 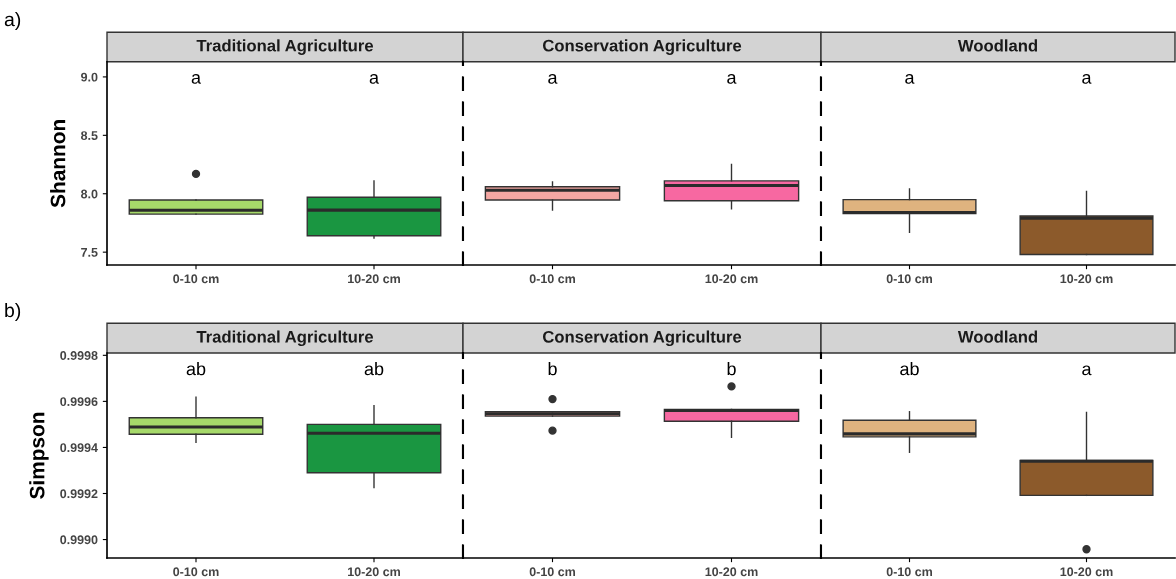 I want to click on y-tick-label: 0.9990, so click(x=79, y=540).